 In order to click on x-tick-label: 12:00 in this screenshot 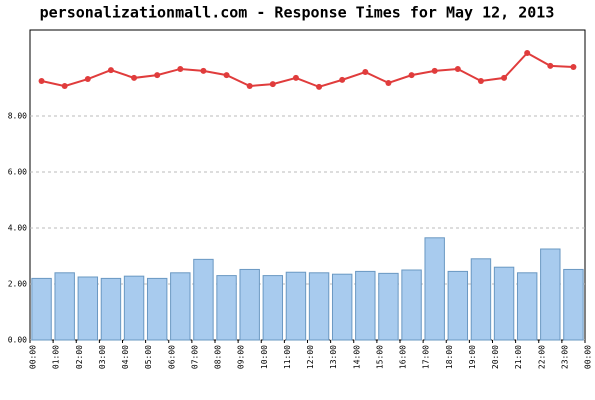, I will do `click(310, 357)`.